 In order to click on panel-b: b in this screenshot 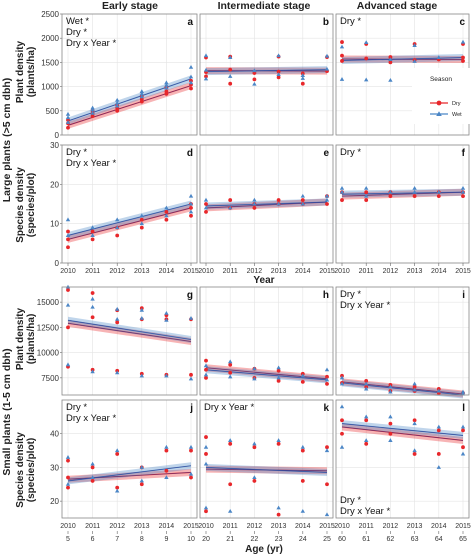, I will do `click(266, 74)`.